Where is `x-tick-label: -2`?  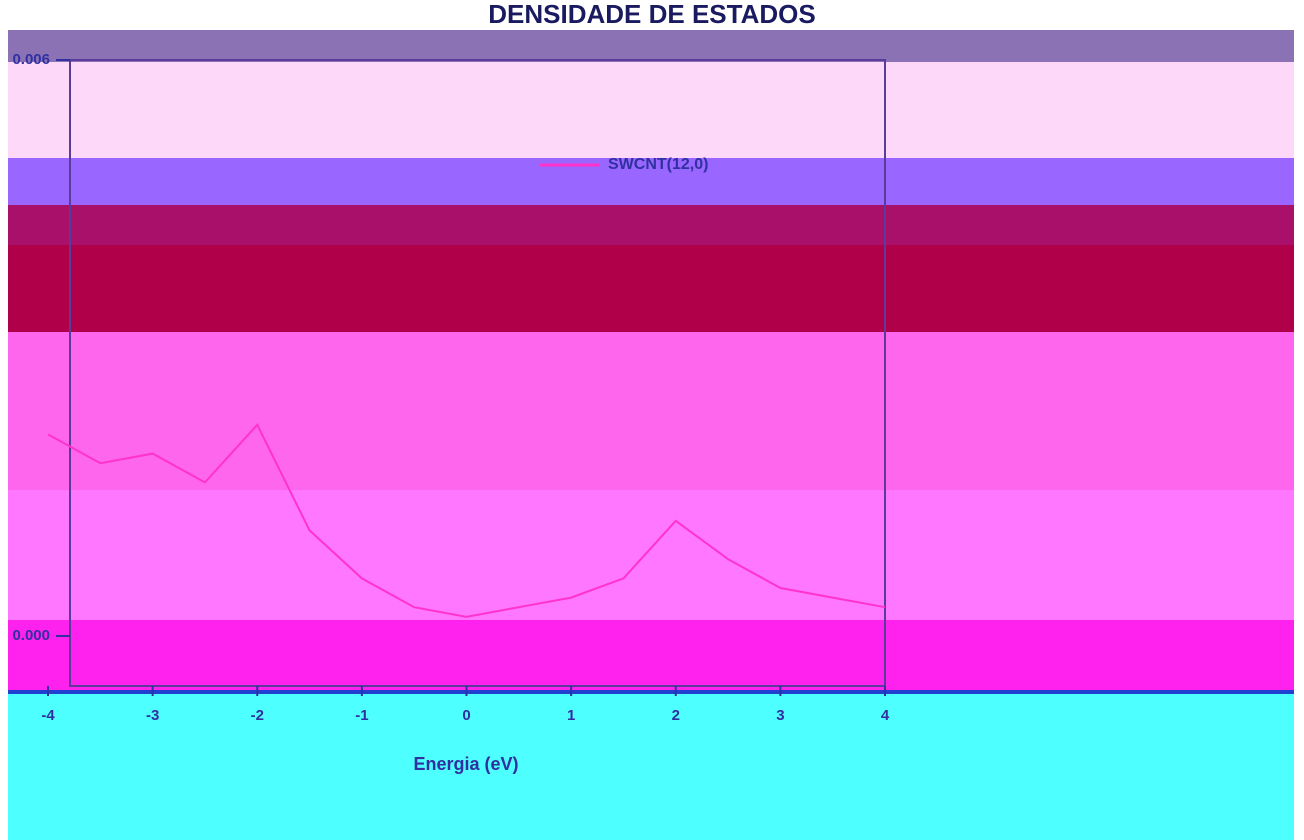
x-tick-label: -2 is located at coordinates (257, 715).